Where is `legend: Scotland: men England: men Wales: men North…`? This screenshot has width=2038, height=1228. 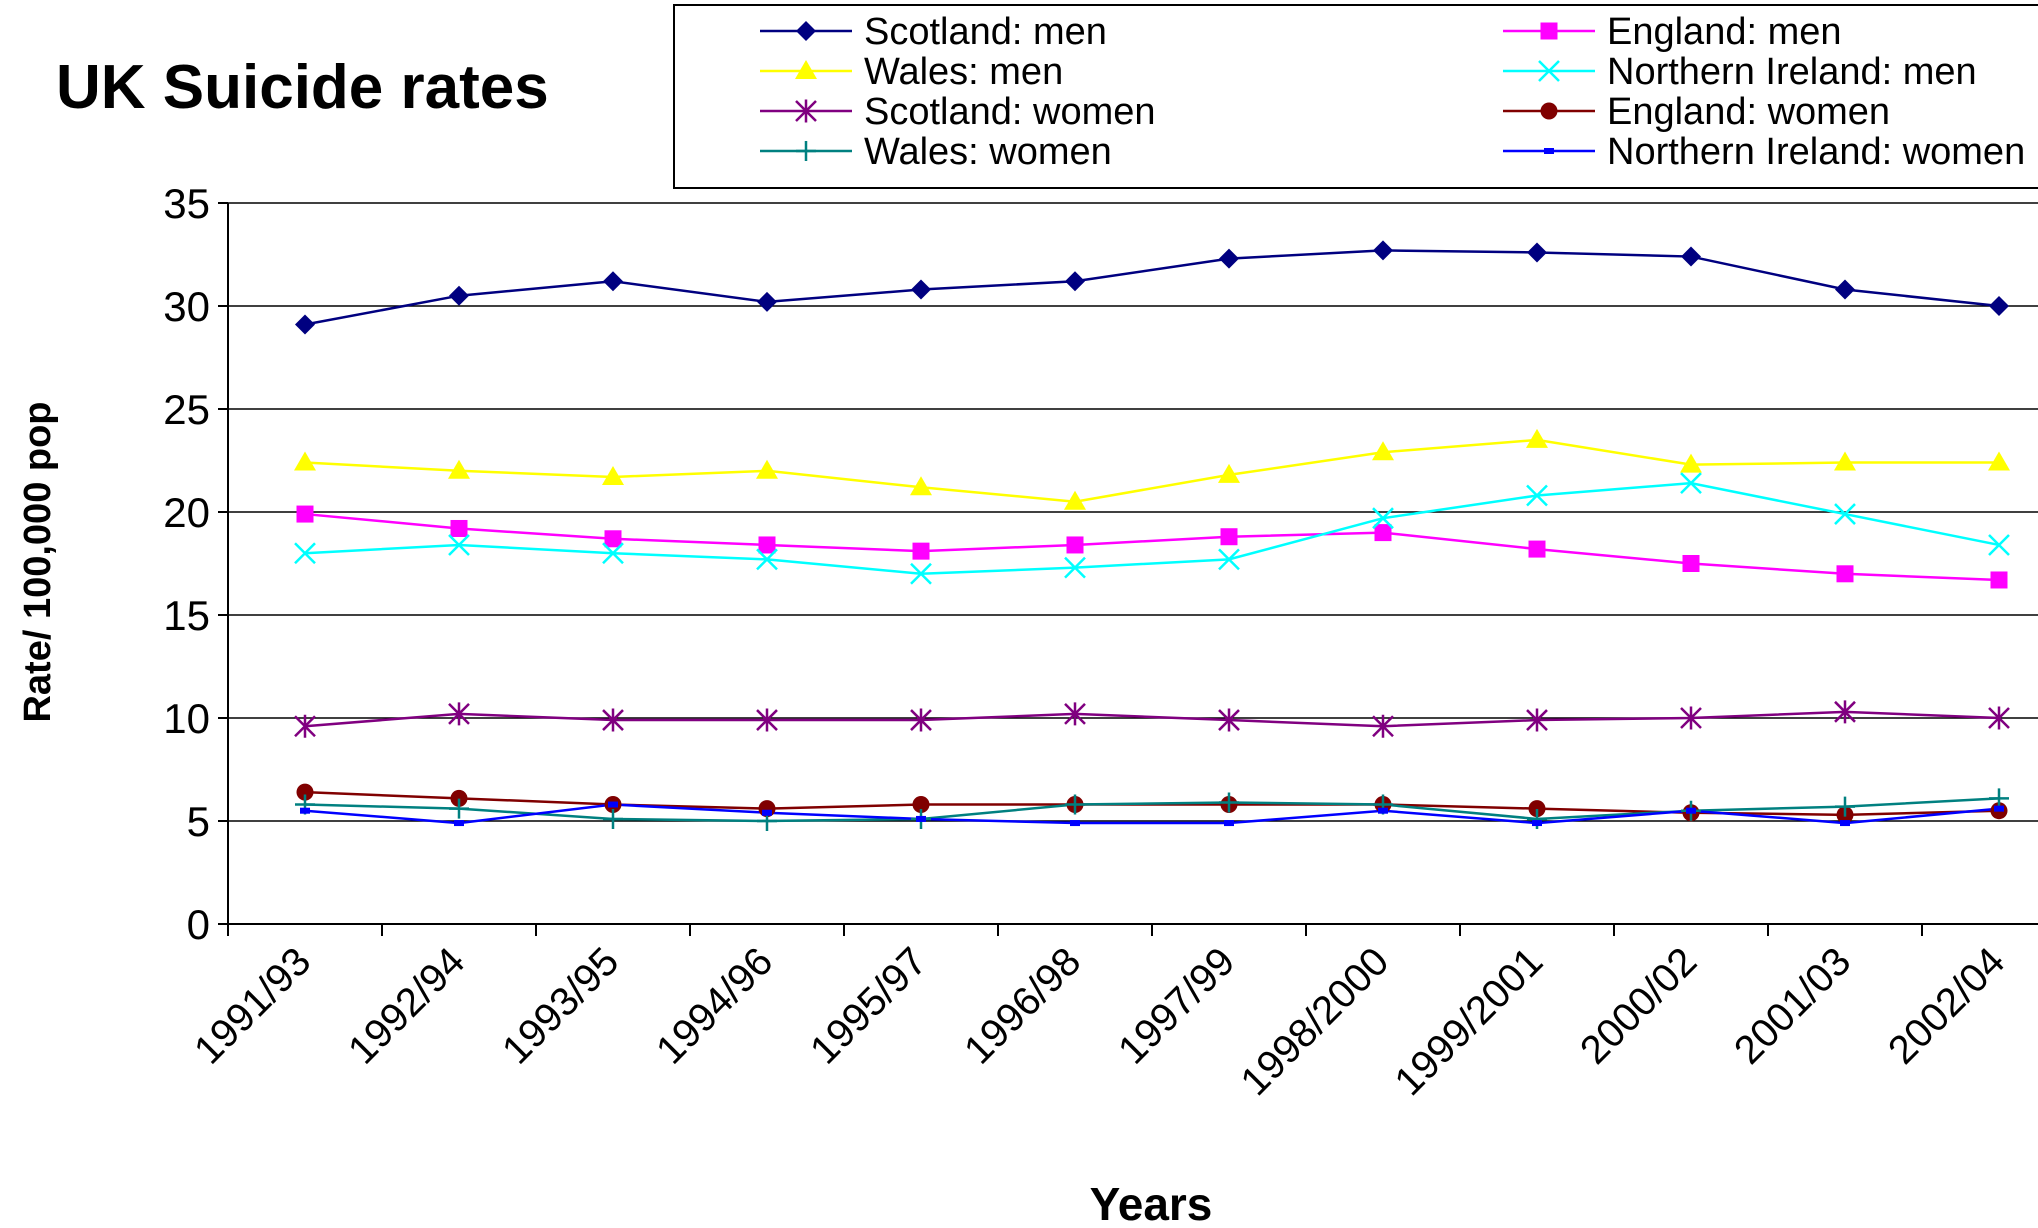 legend: Scotland: men England: men Wales: men North… is located at coordinates (1355, 96).